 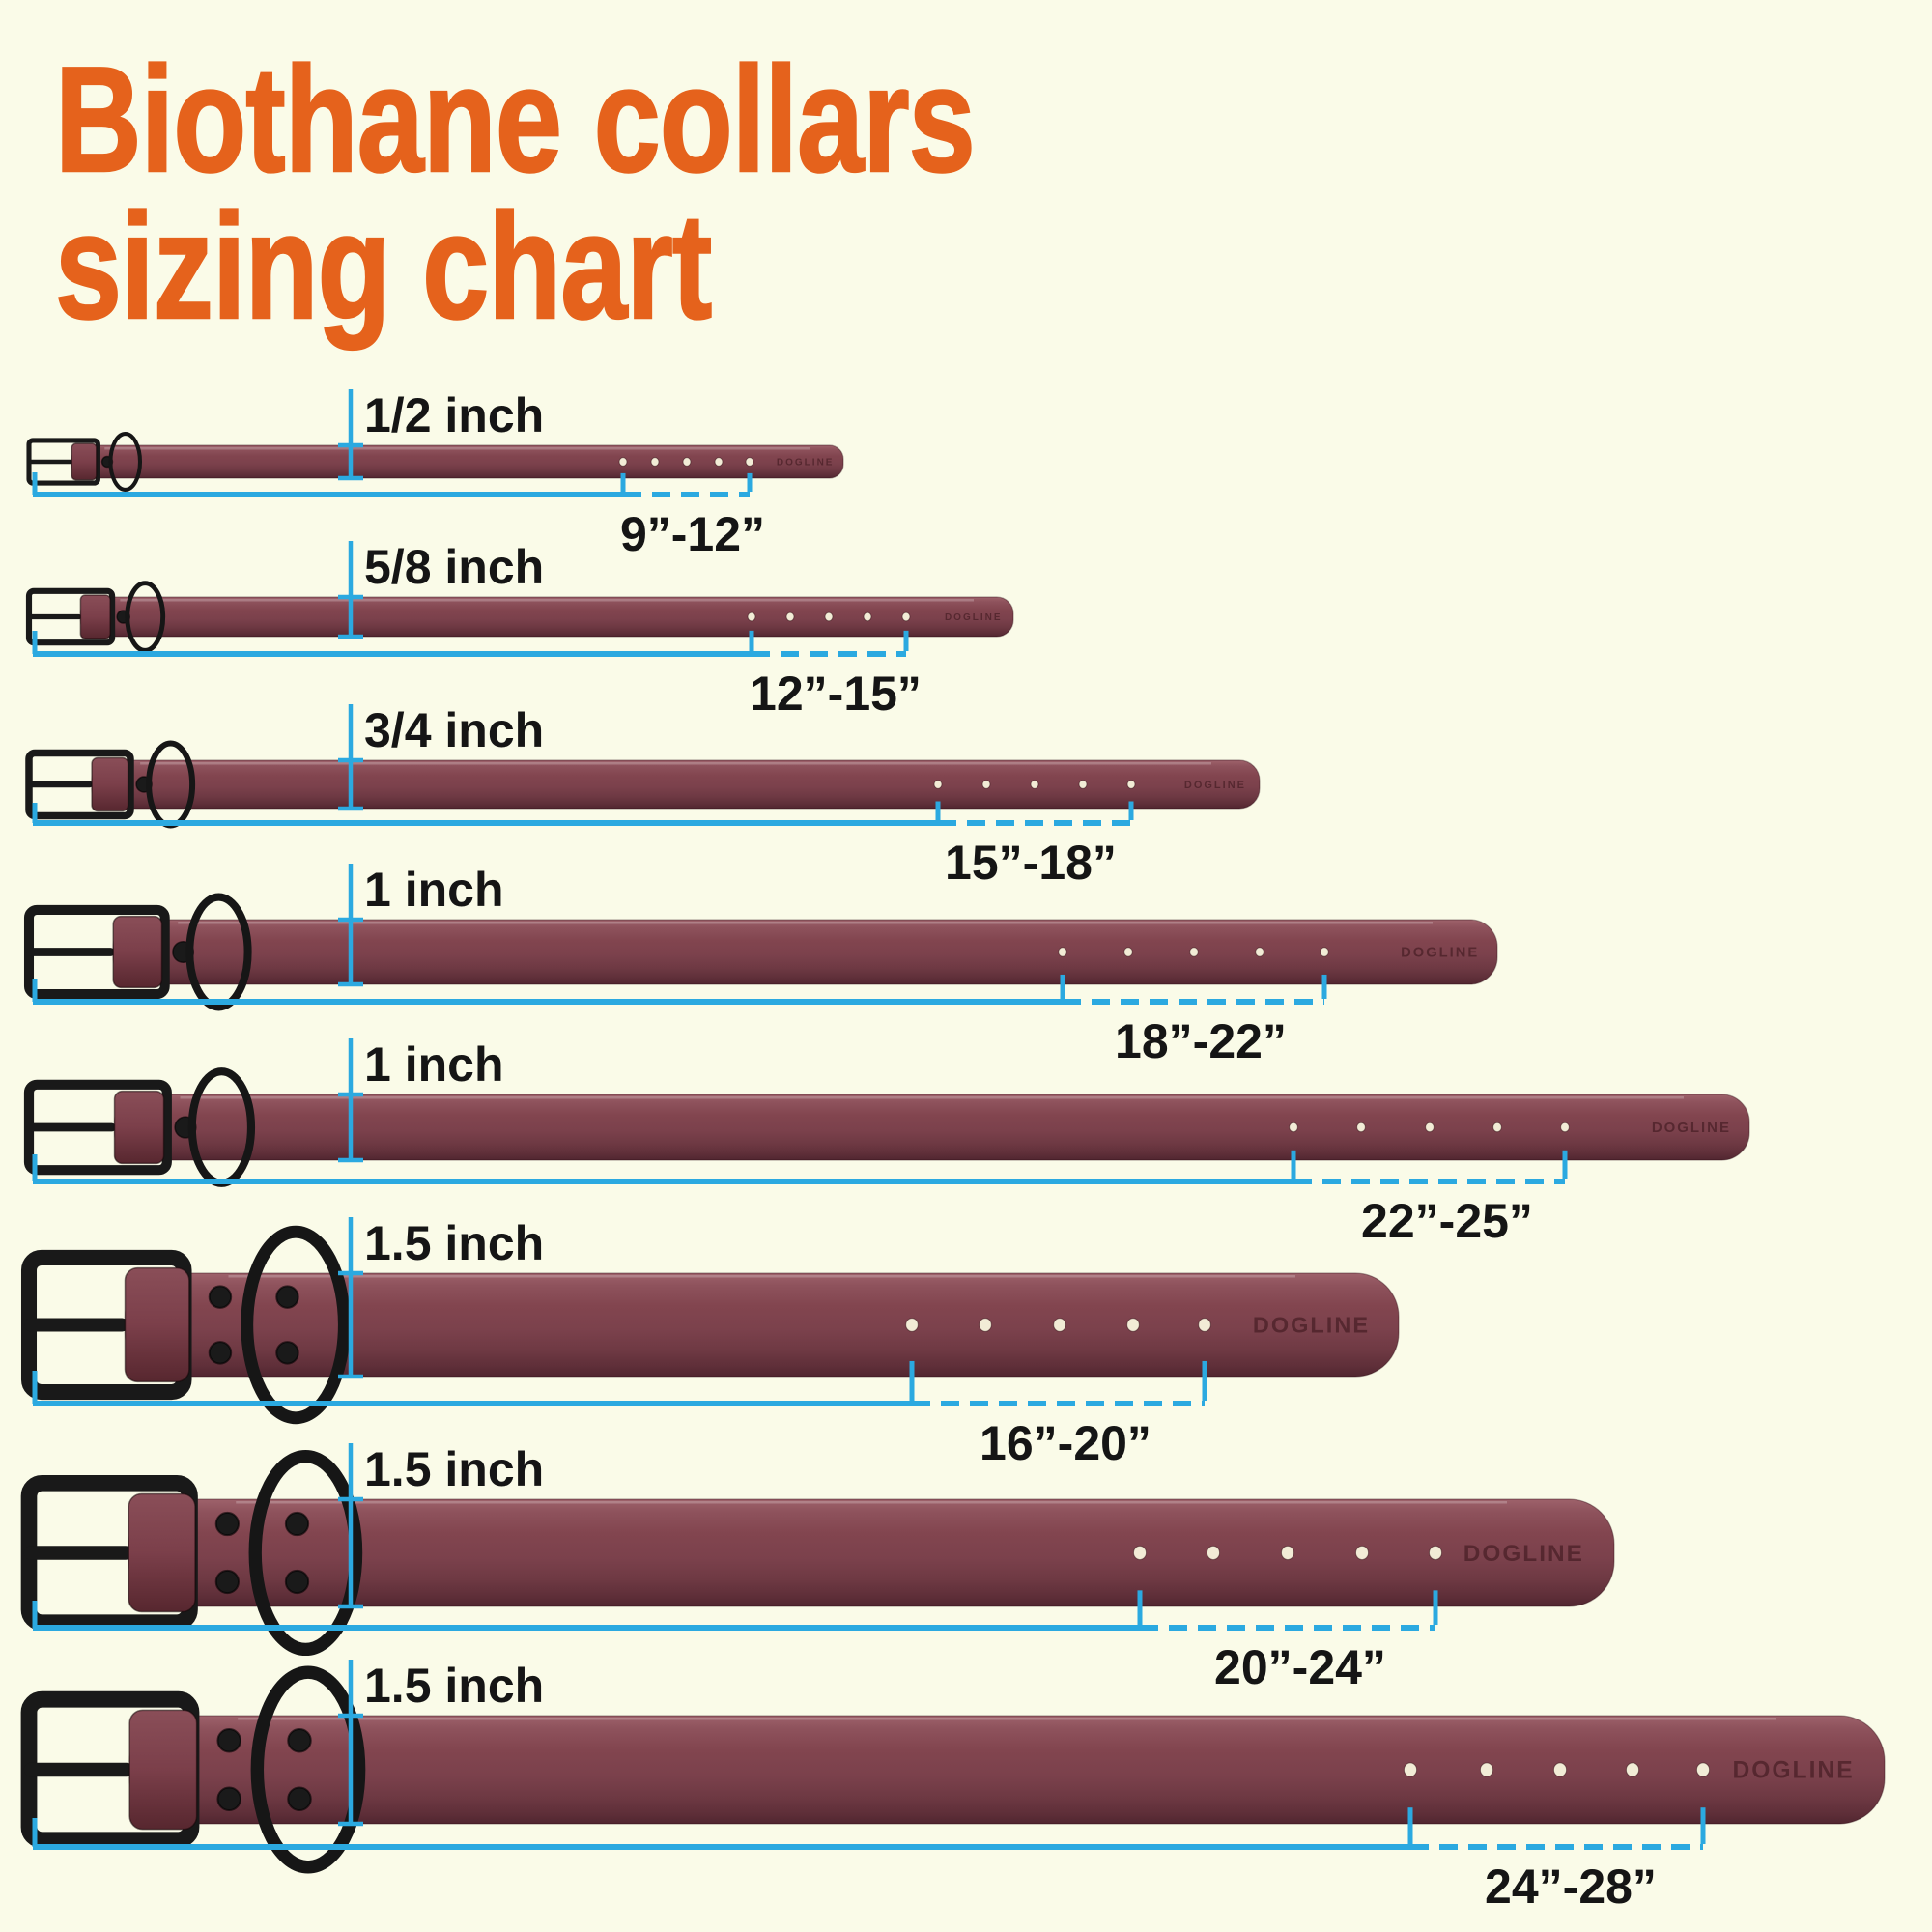 I want to click on size-range-label: 15”-18”, so click(x=1031, y=863).